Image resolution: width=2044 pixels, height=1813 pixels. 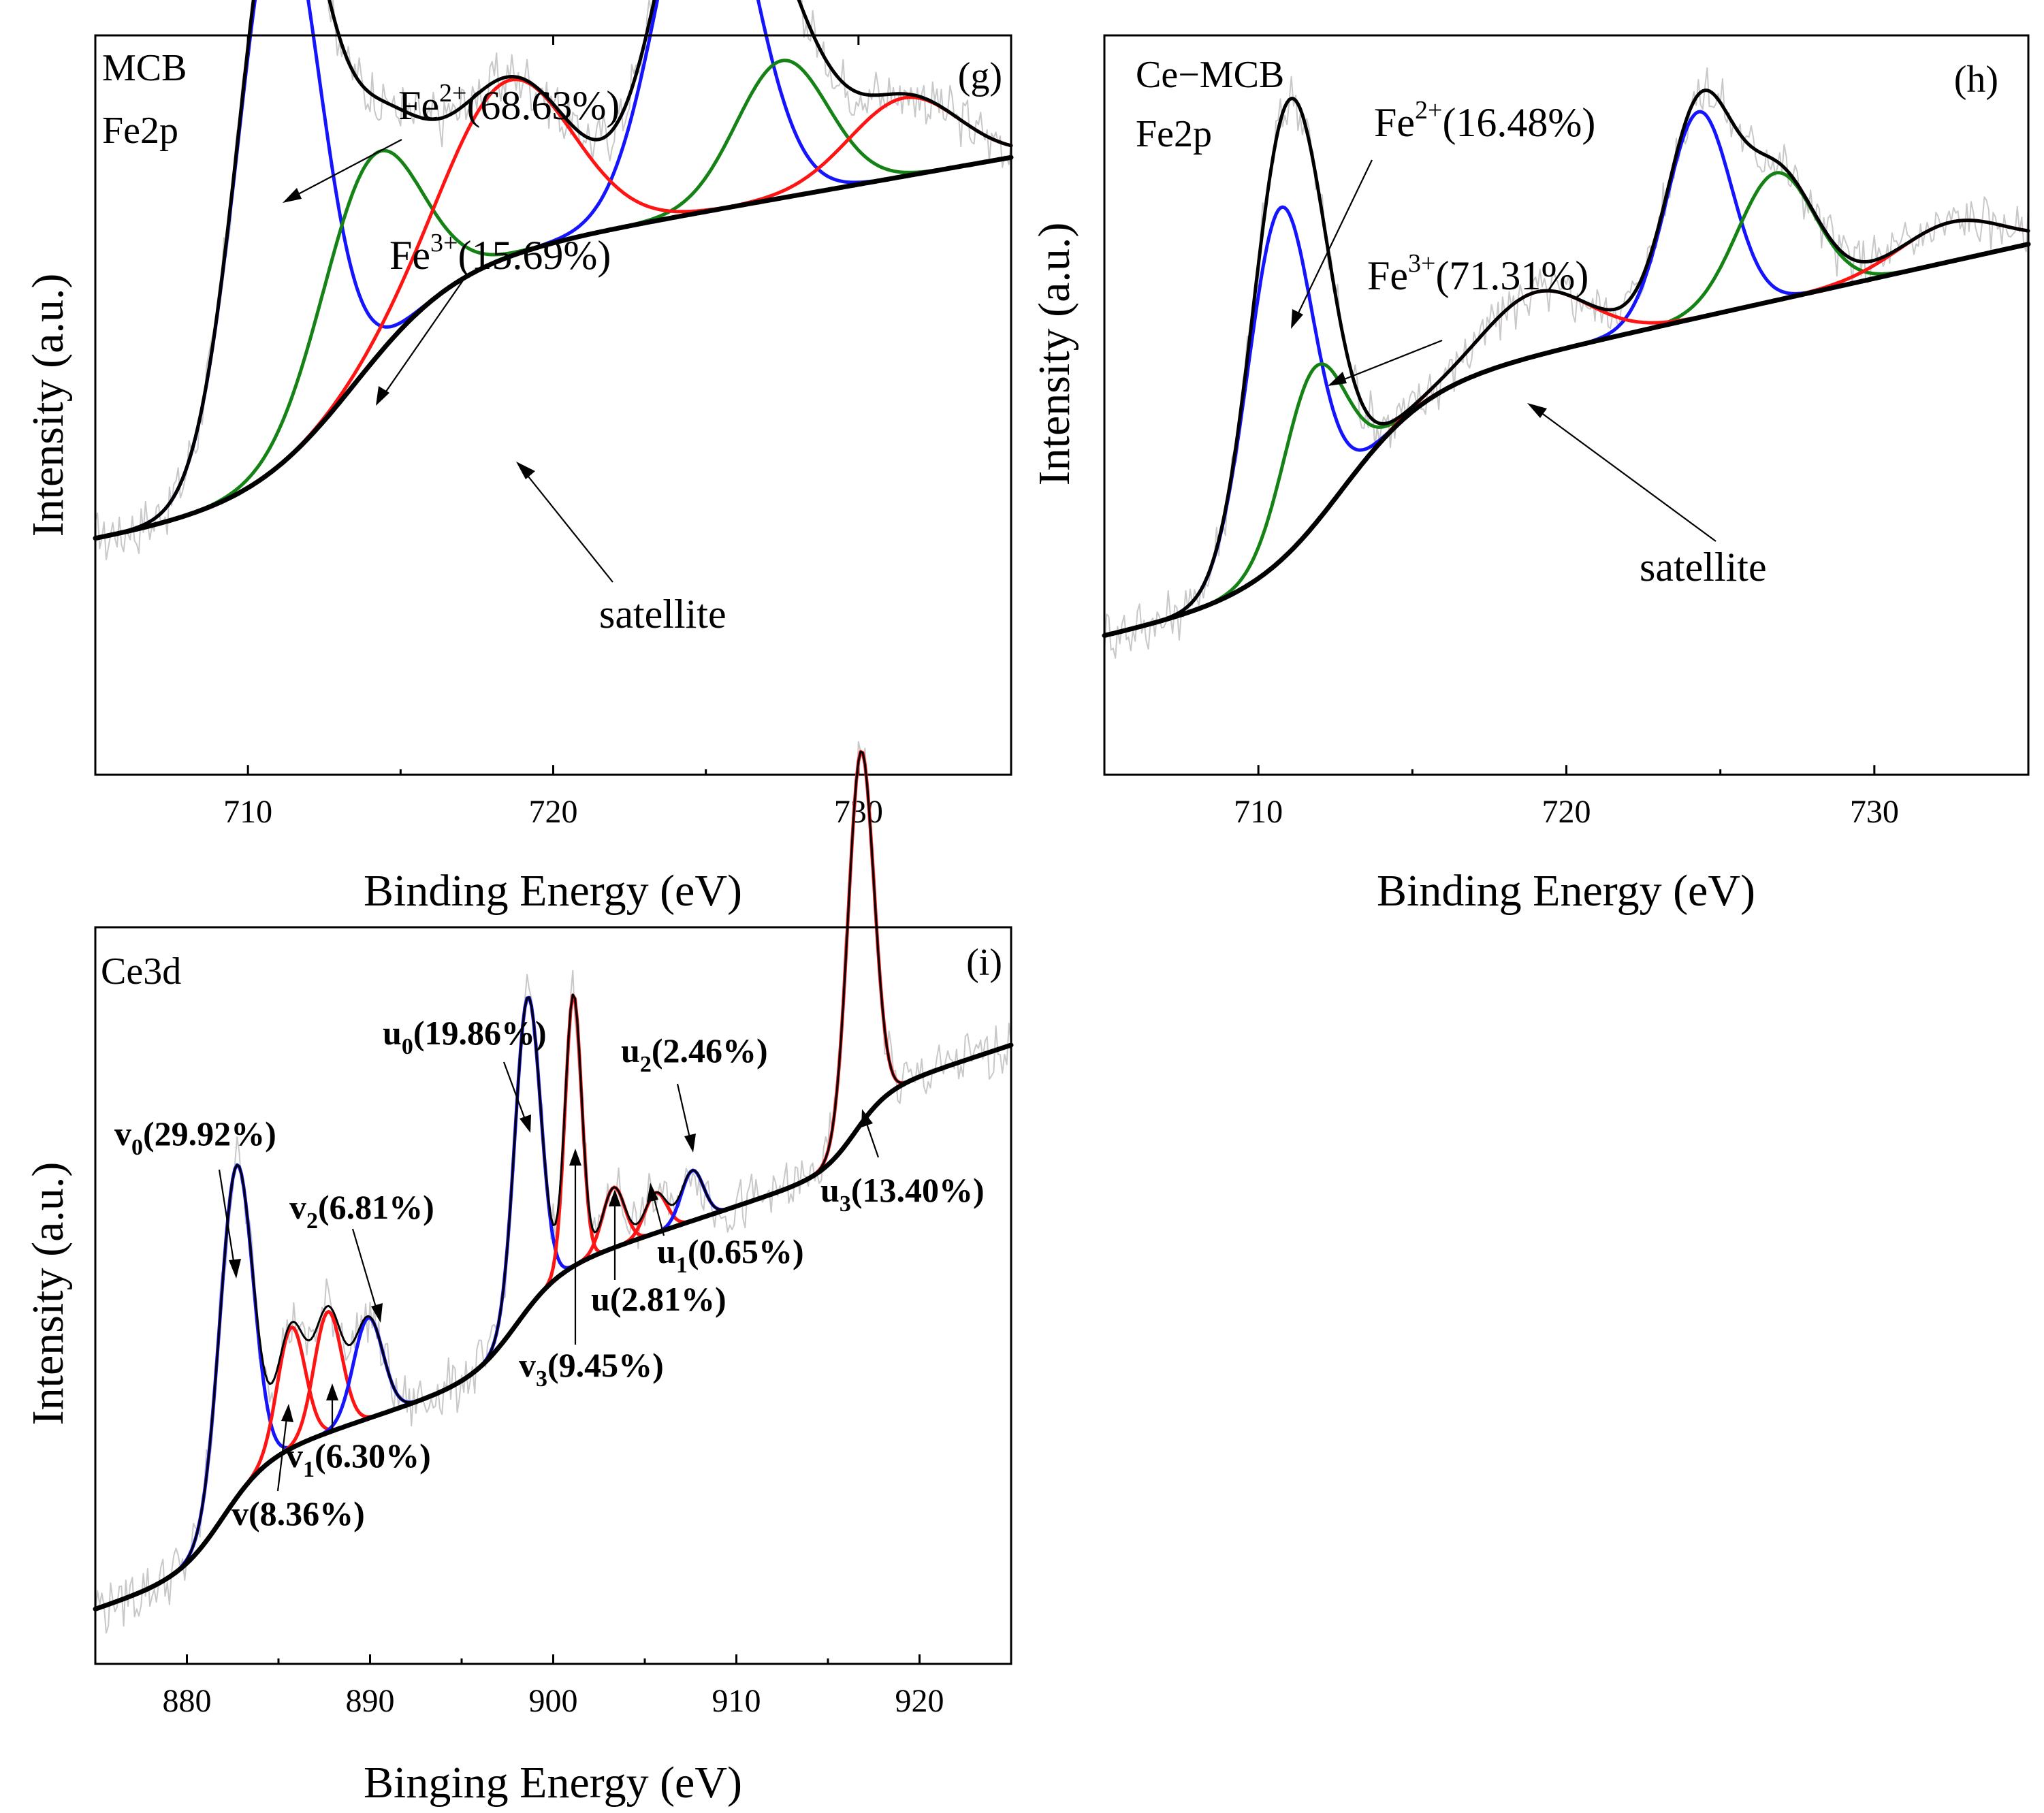 I want to click on panel-h-region-label: Fe2p, so click(x=1174, y=134).